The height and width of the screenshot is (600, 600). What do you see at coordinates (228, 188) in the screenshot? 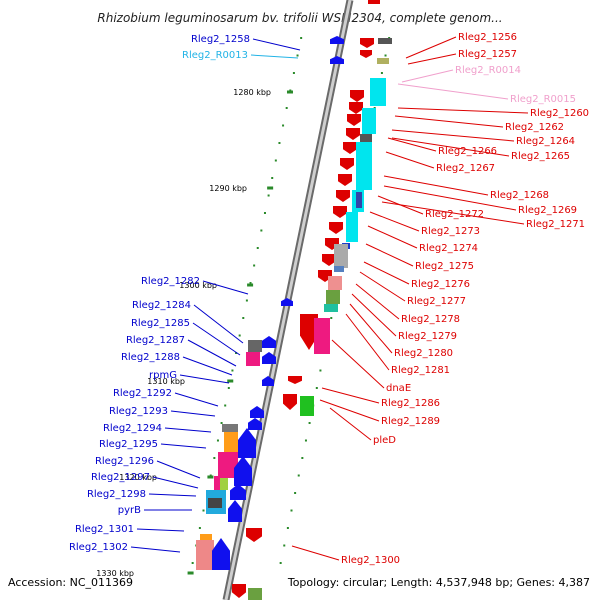
I see `kbp-tick-label: 1290 kbp` at bounding box center [228, 188].